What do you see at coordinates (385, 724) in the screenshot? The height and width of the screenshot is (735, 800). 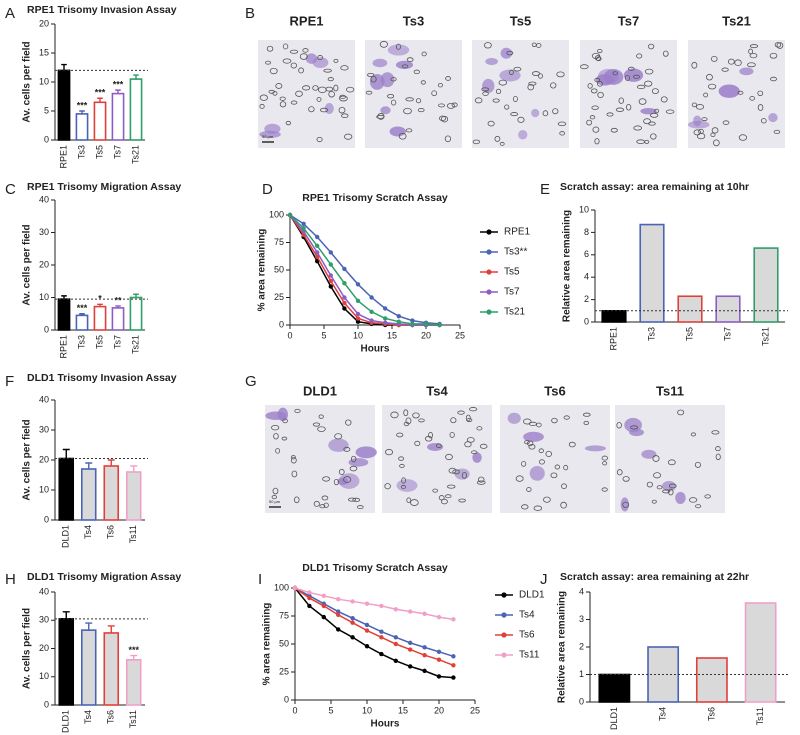 I see `x-axis-label: Hours` at bounding box center [385, 724].